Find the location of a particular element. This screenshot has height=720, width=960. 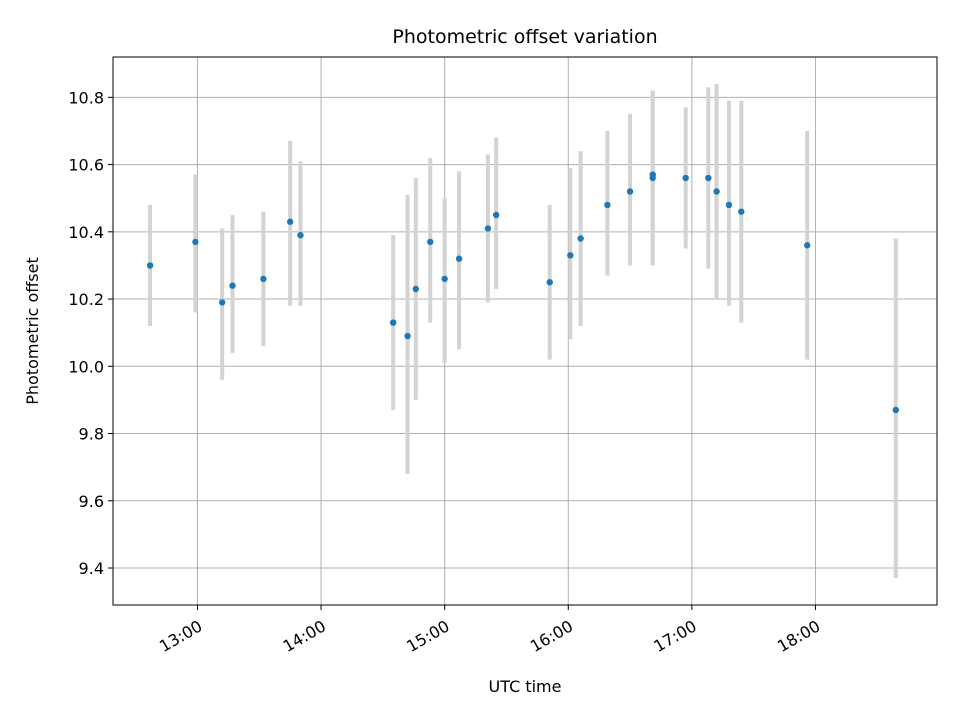

y-tick-label: 10.8 is located at coordinates (86, 97).